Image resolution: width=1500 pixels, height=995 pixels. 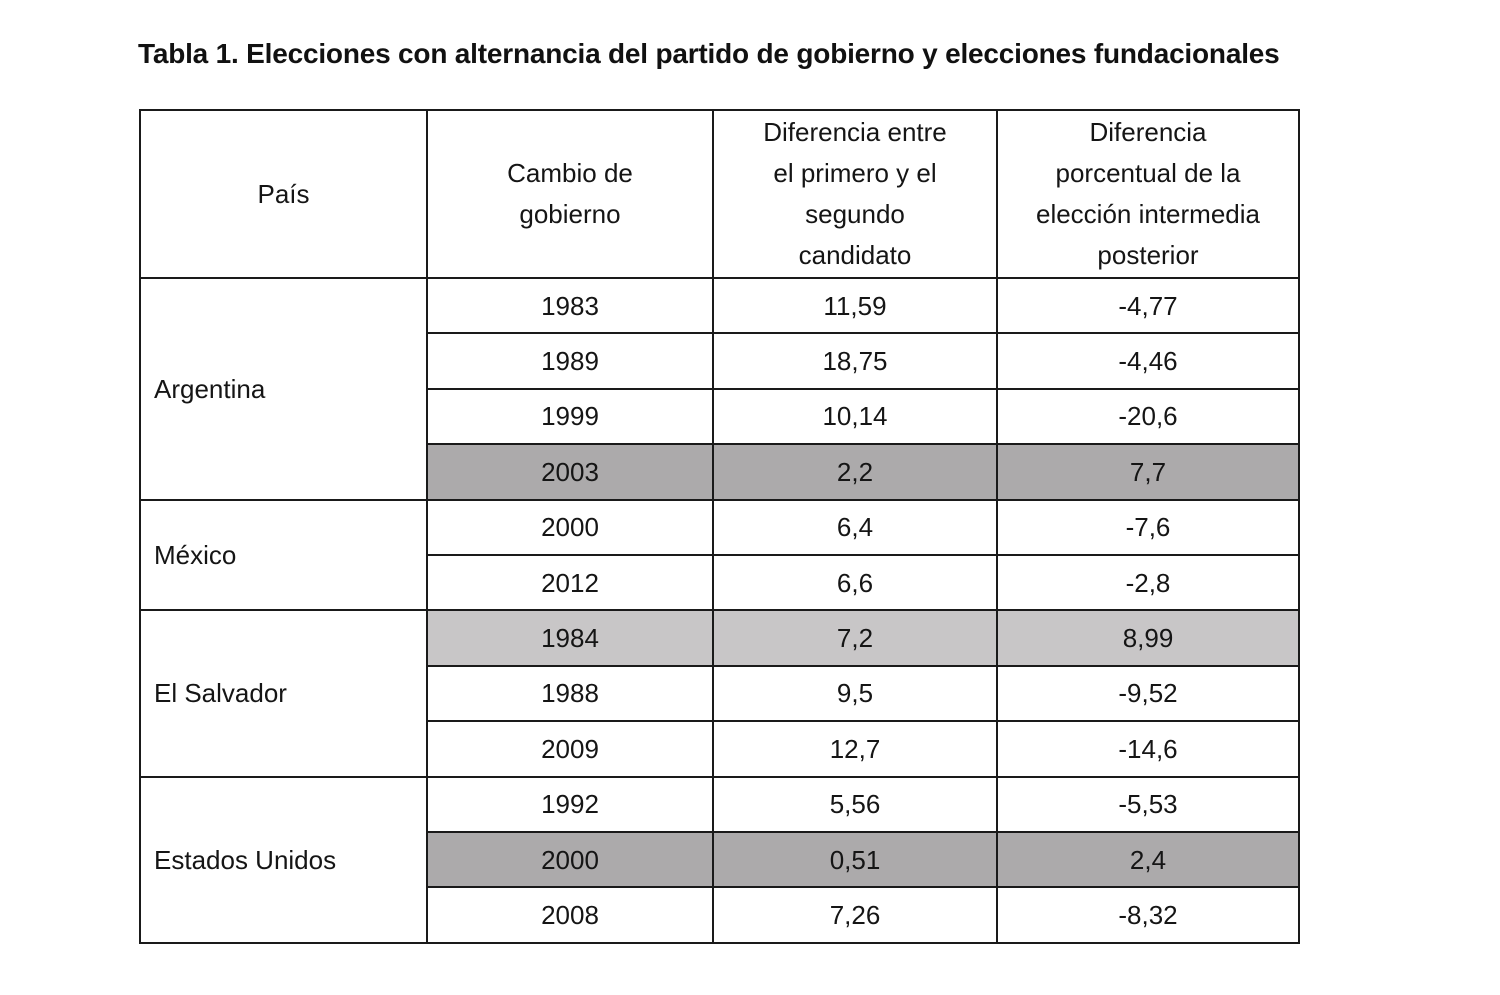 I want to click on table-row: 1988 9,5 -9,52, so click(x=720, y=693).